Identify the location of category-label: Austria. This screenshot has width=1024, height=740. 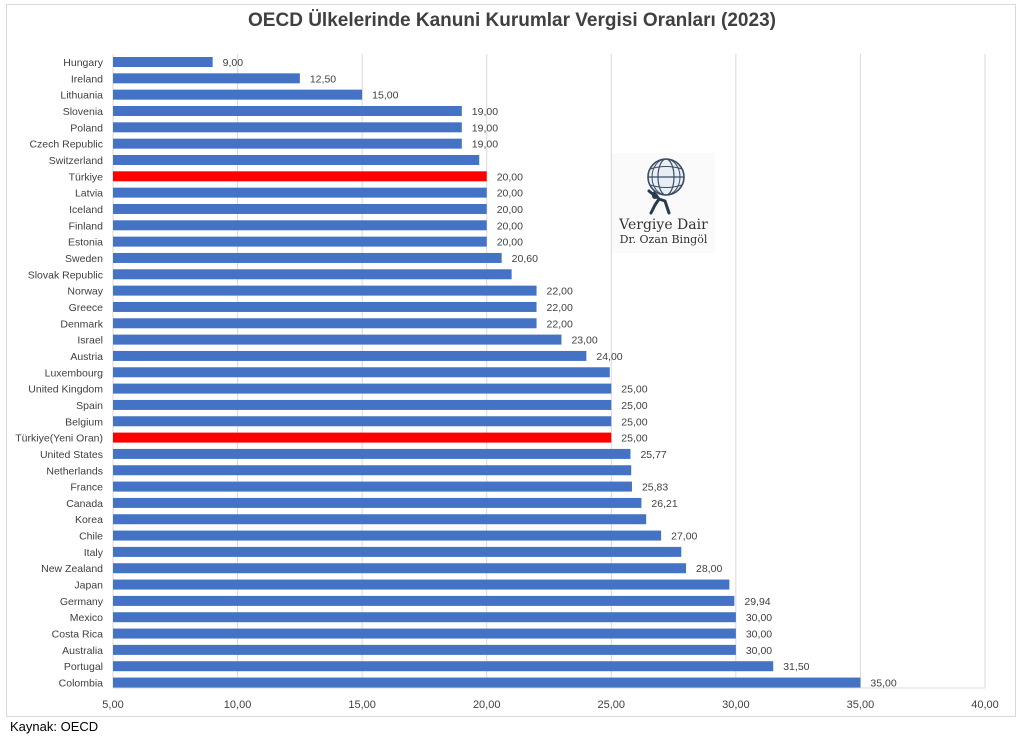
(86, 357).